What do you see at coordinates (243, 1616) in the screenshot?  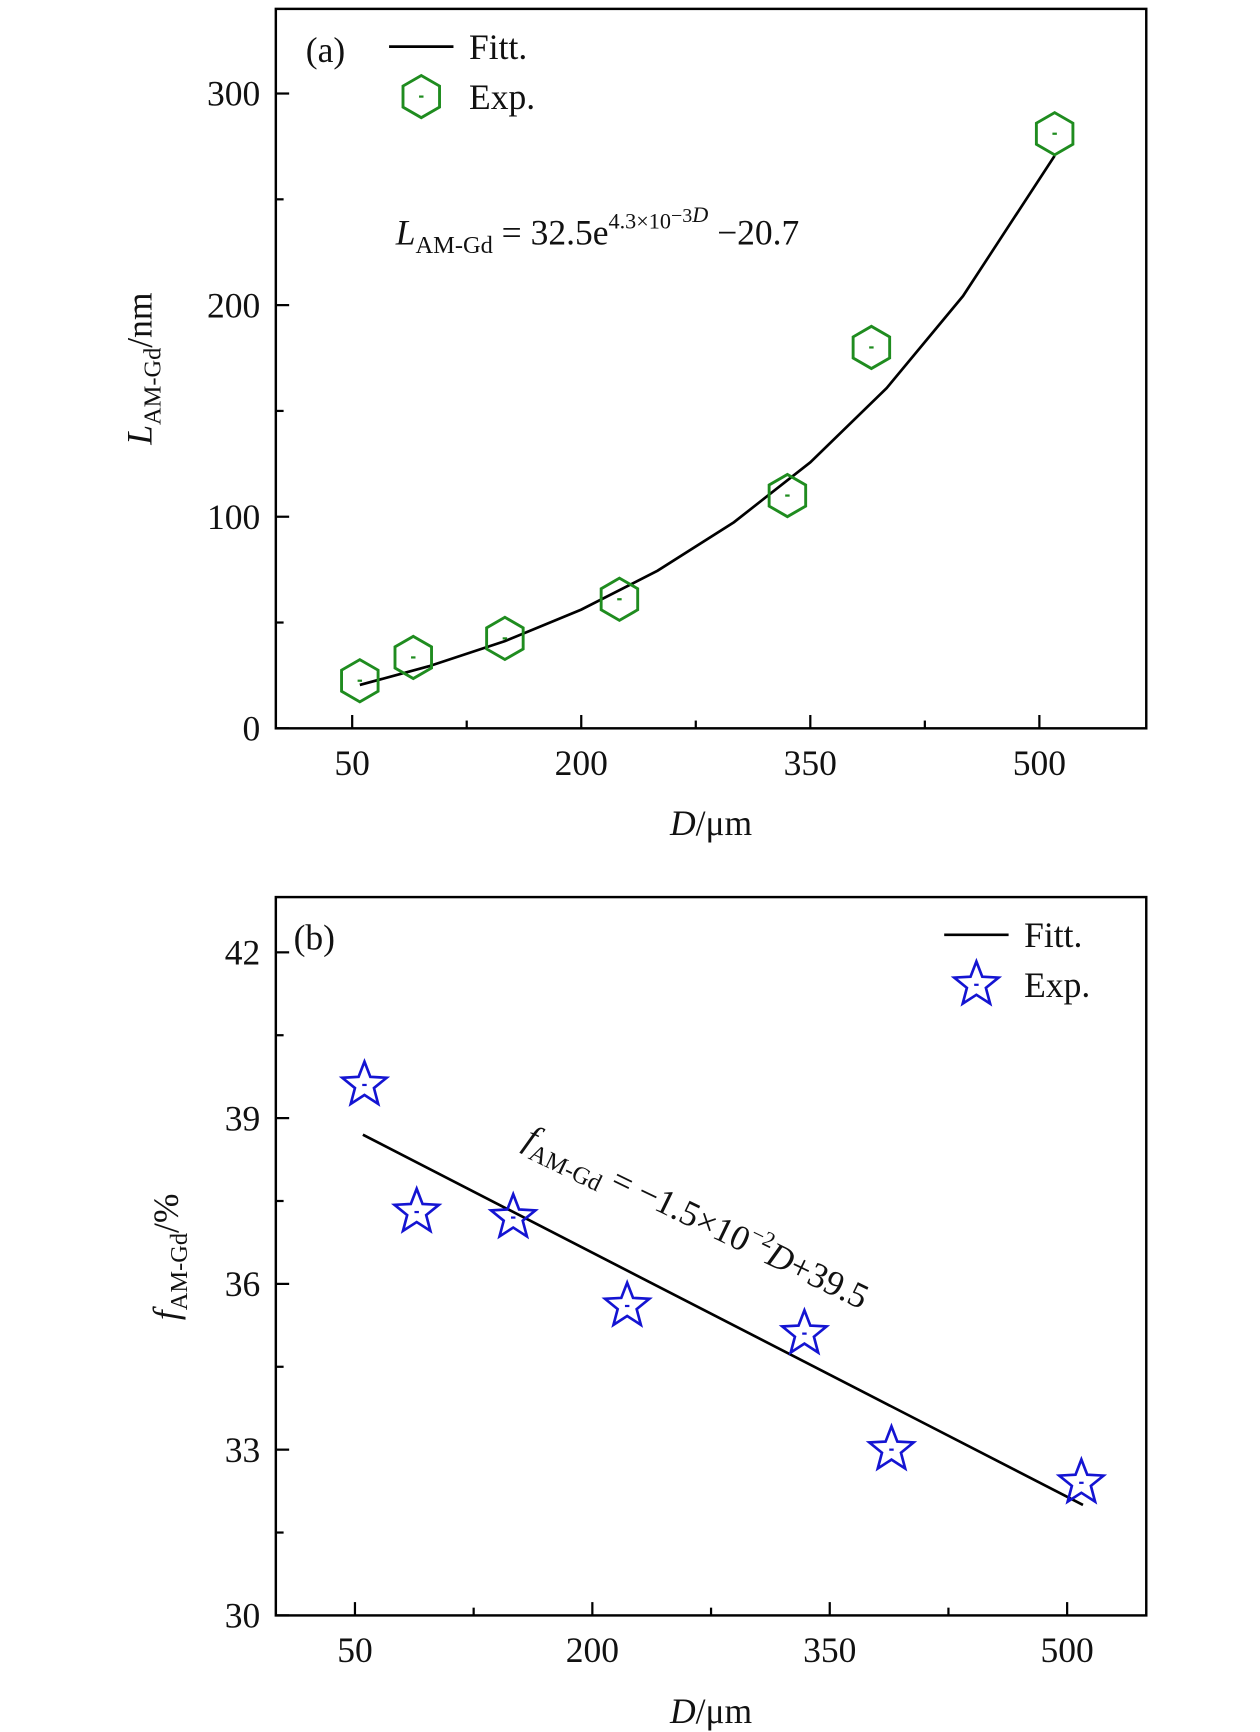 I see `y-tick-label: 30` at bounding box center [243, 1616].